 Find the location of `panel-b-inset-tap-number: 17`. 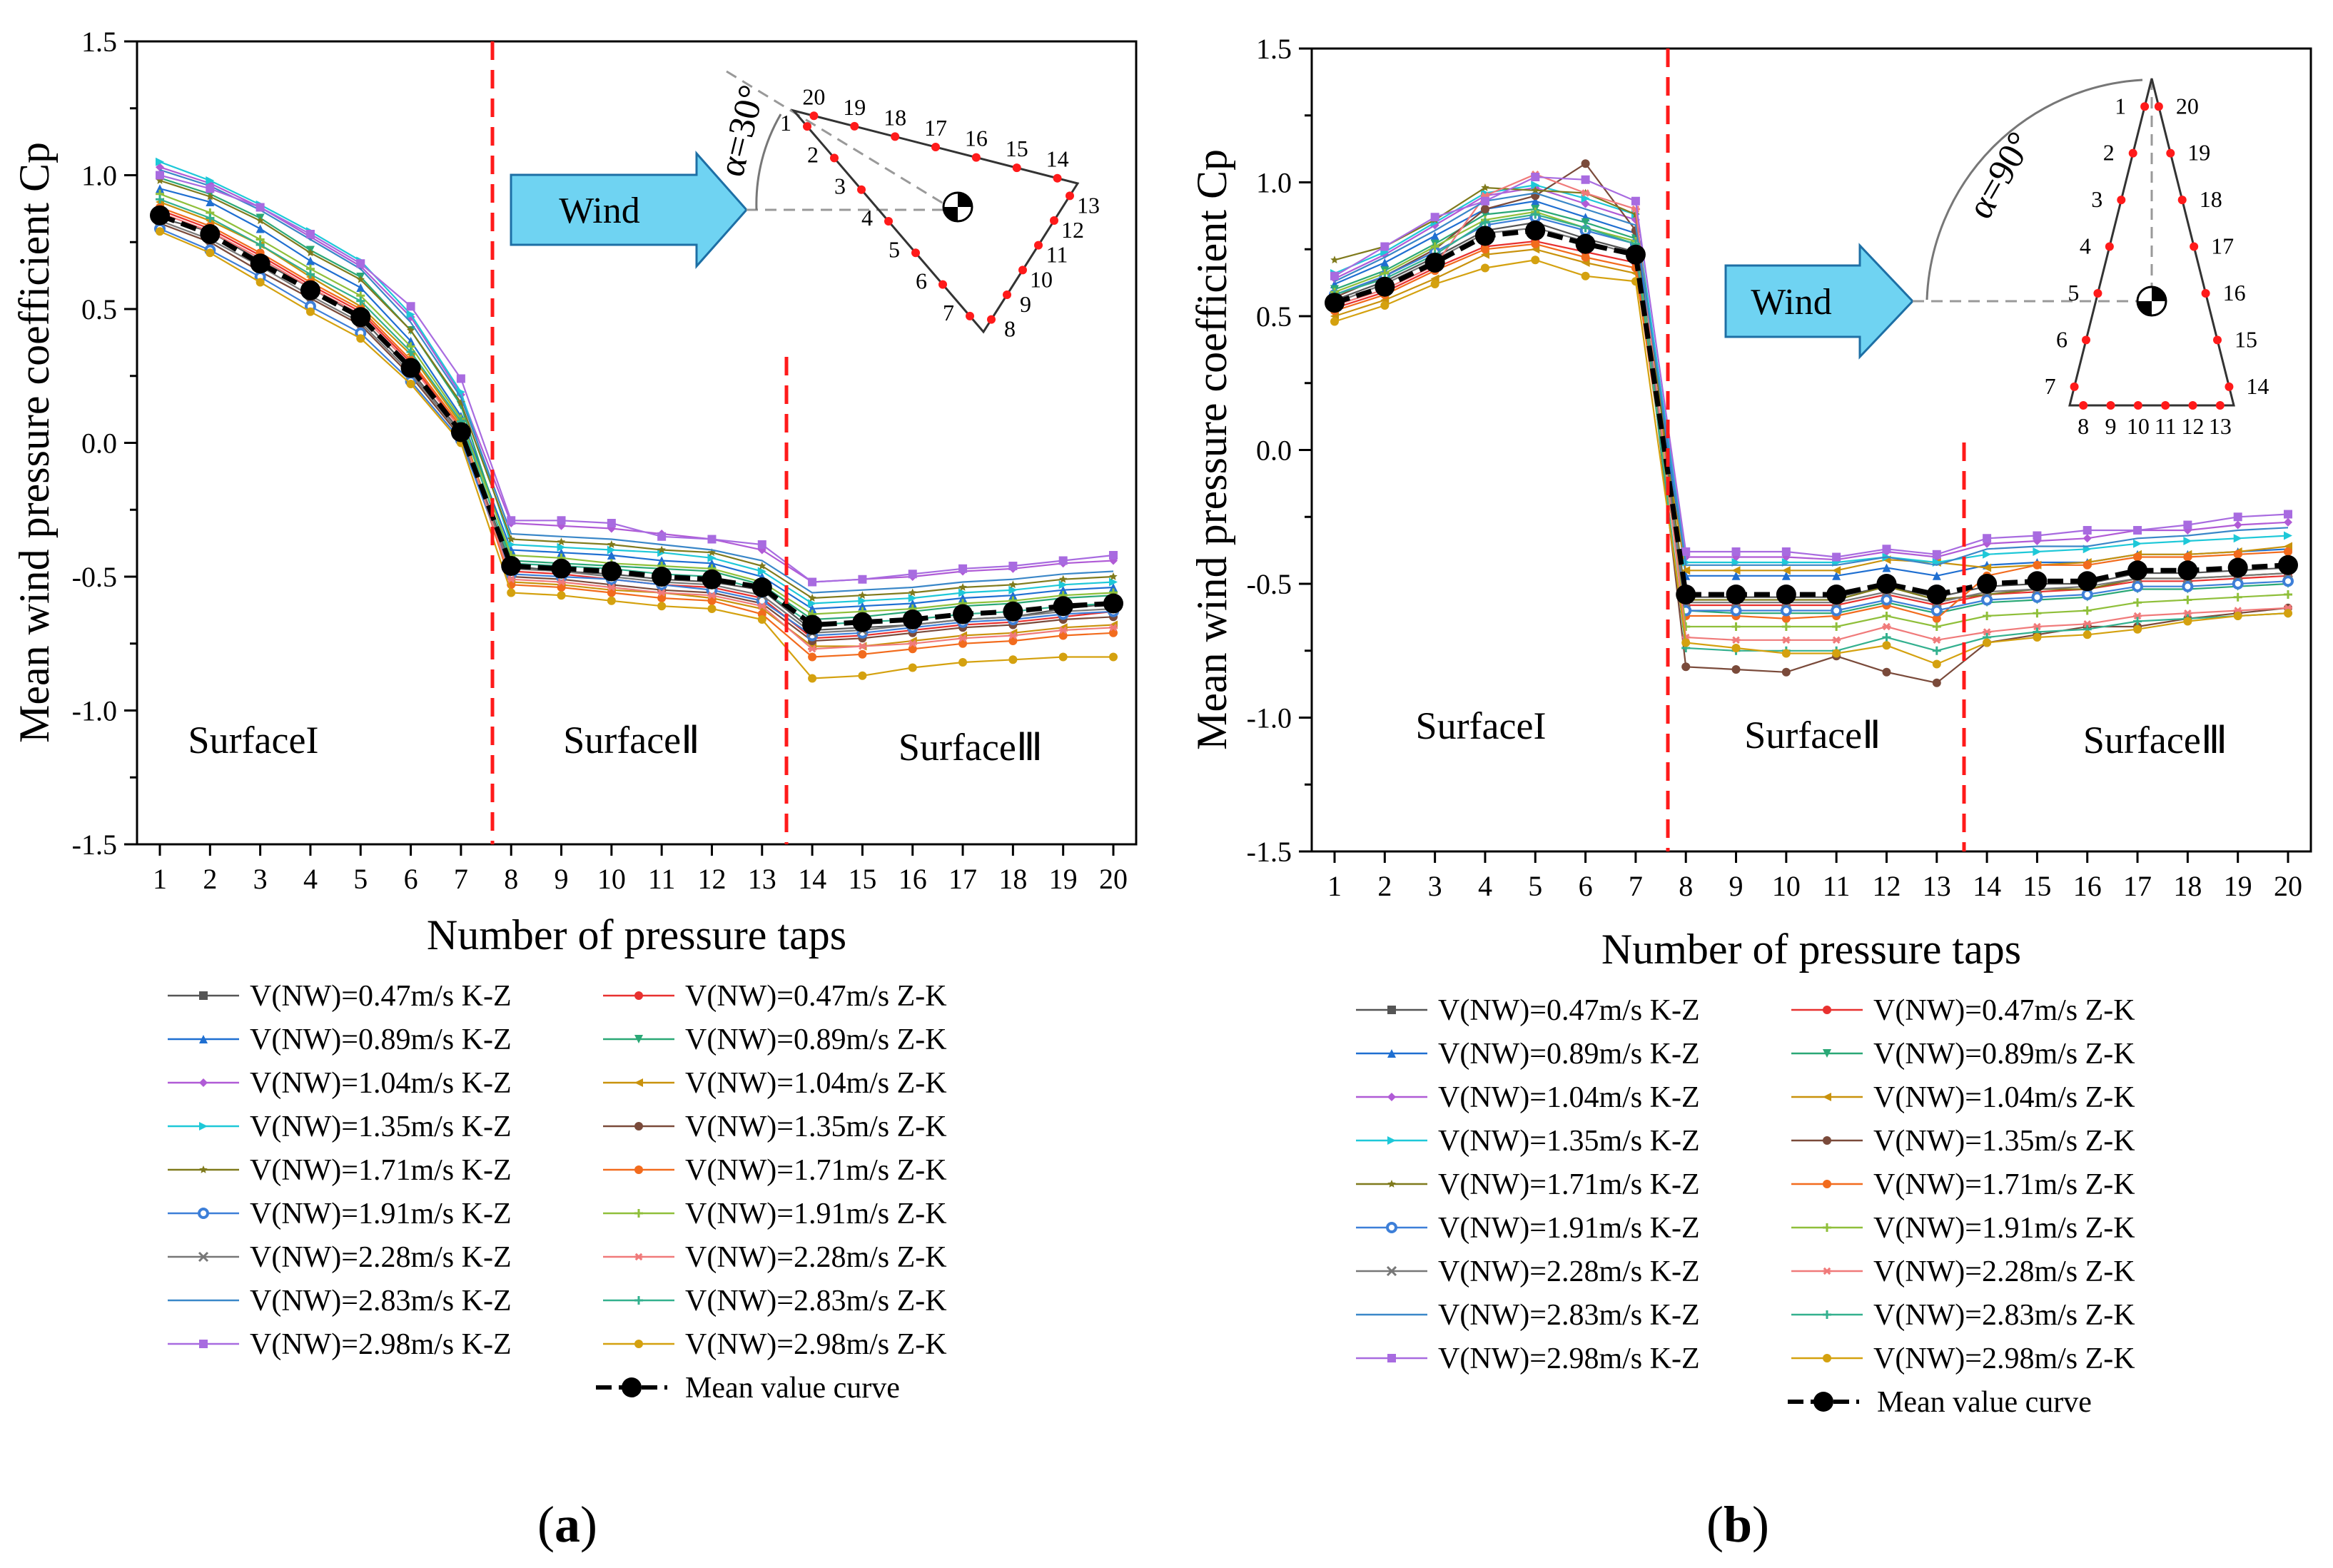

panel-b-inset-tap-number: 17 is located at coordinates (2222, 246).